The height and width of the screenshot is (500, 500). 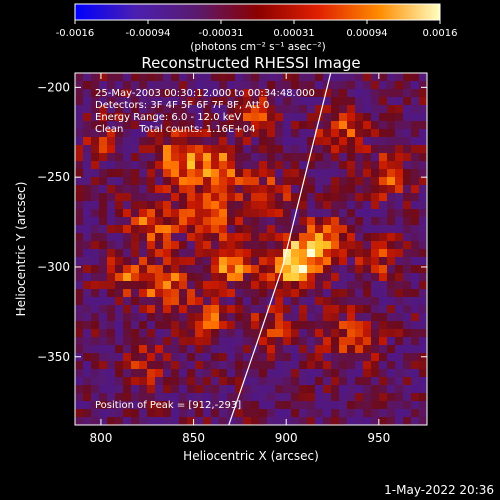 I want to click on y-tick-label: −300, so click(x=53, y=267).